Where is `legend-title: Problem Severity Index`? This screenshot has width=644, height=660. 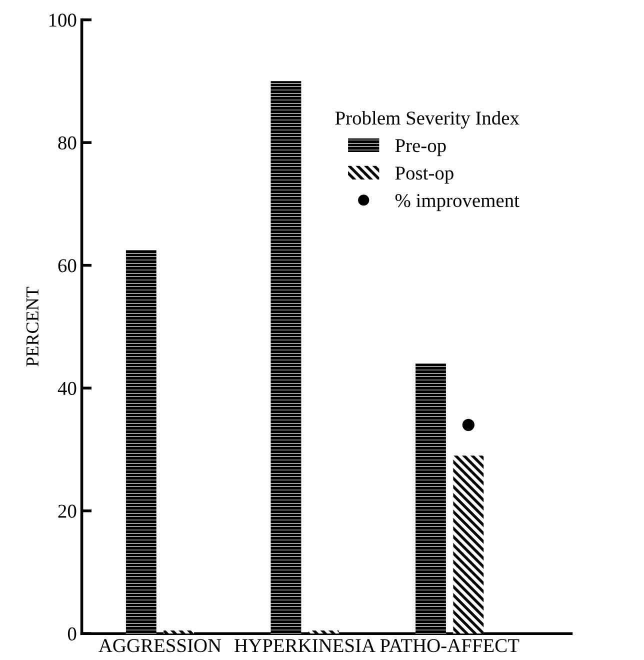
legend-title: Problem Severity Index is located at coordinates (427, 119).